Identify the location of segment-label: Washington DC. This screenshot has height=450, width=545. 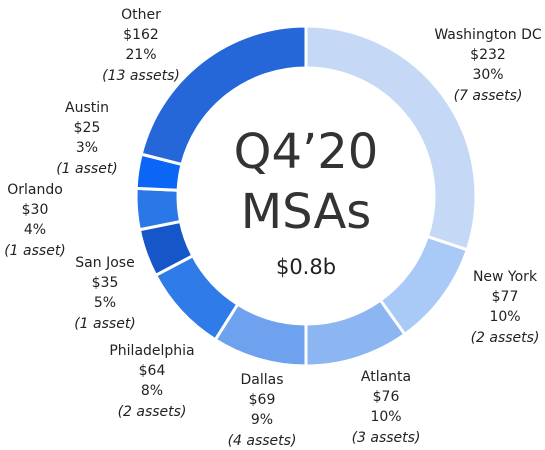
(488, 35).